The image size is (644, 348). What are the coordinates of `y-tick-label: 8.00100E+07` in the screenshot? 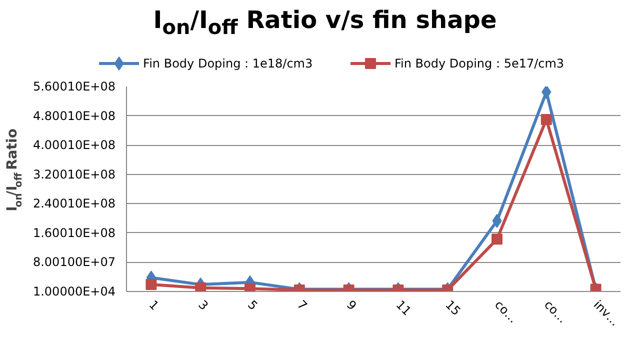 It's located at (74, 262).